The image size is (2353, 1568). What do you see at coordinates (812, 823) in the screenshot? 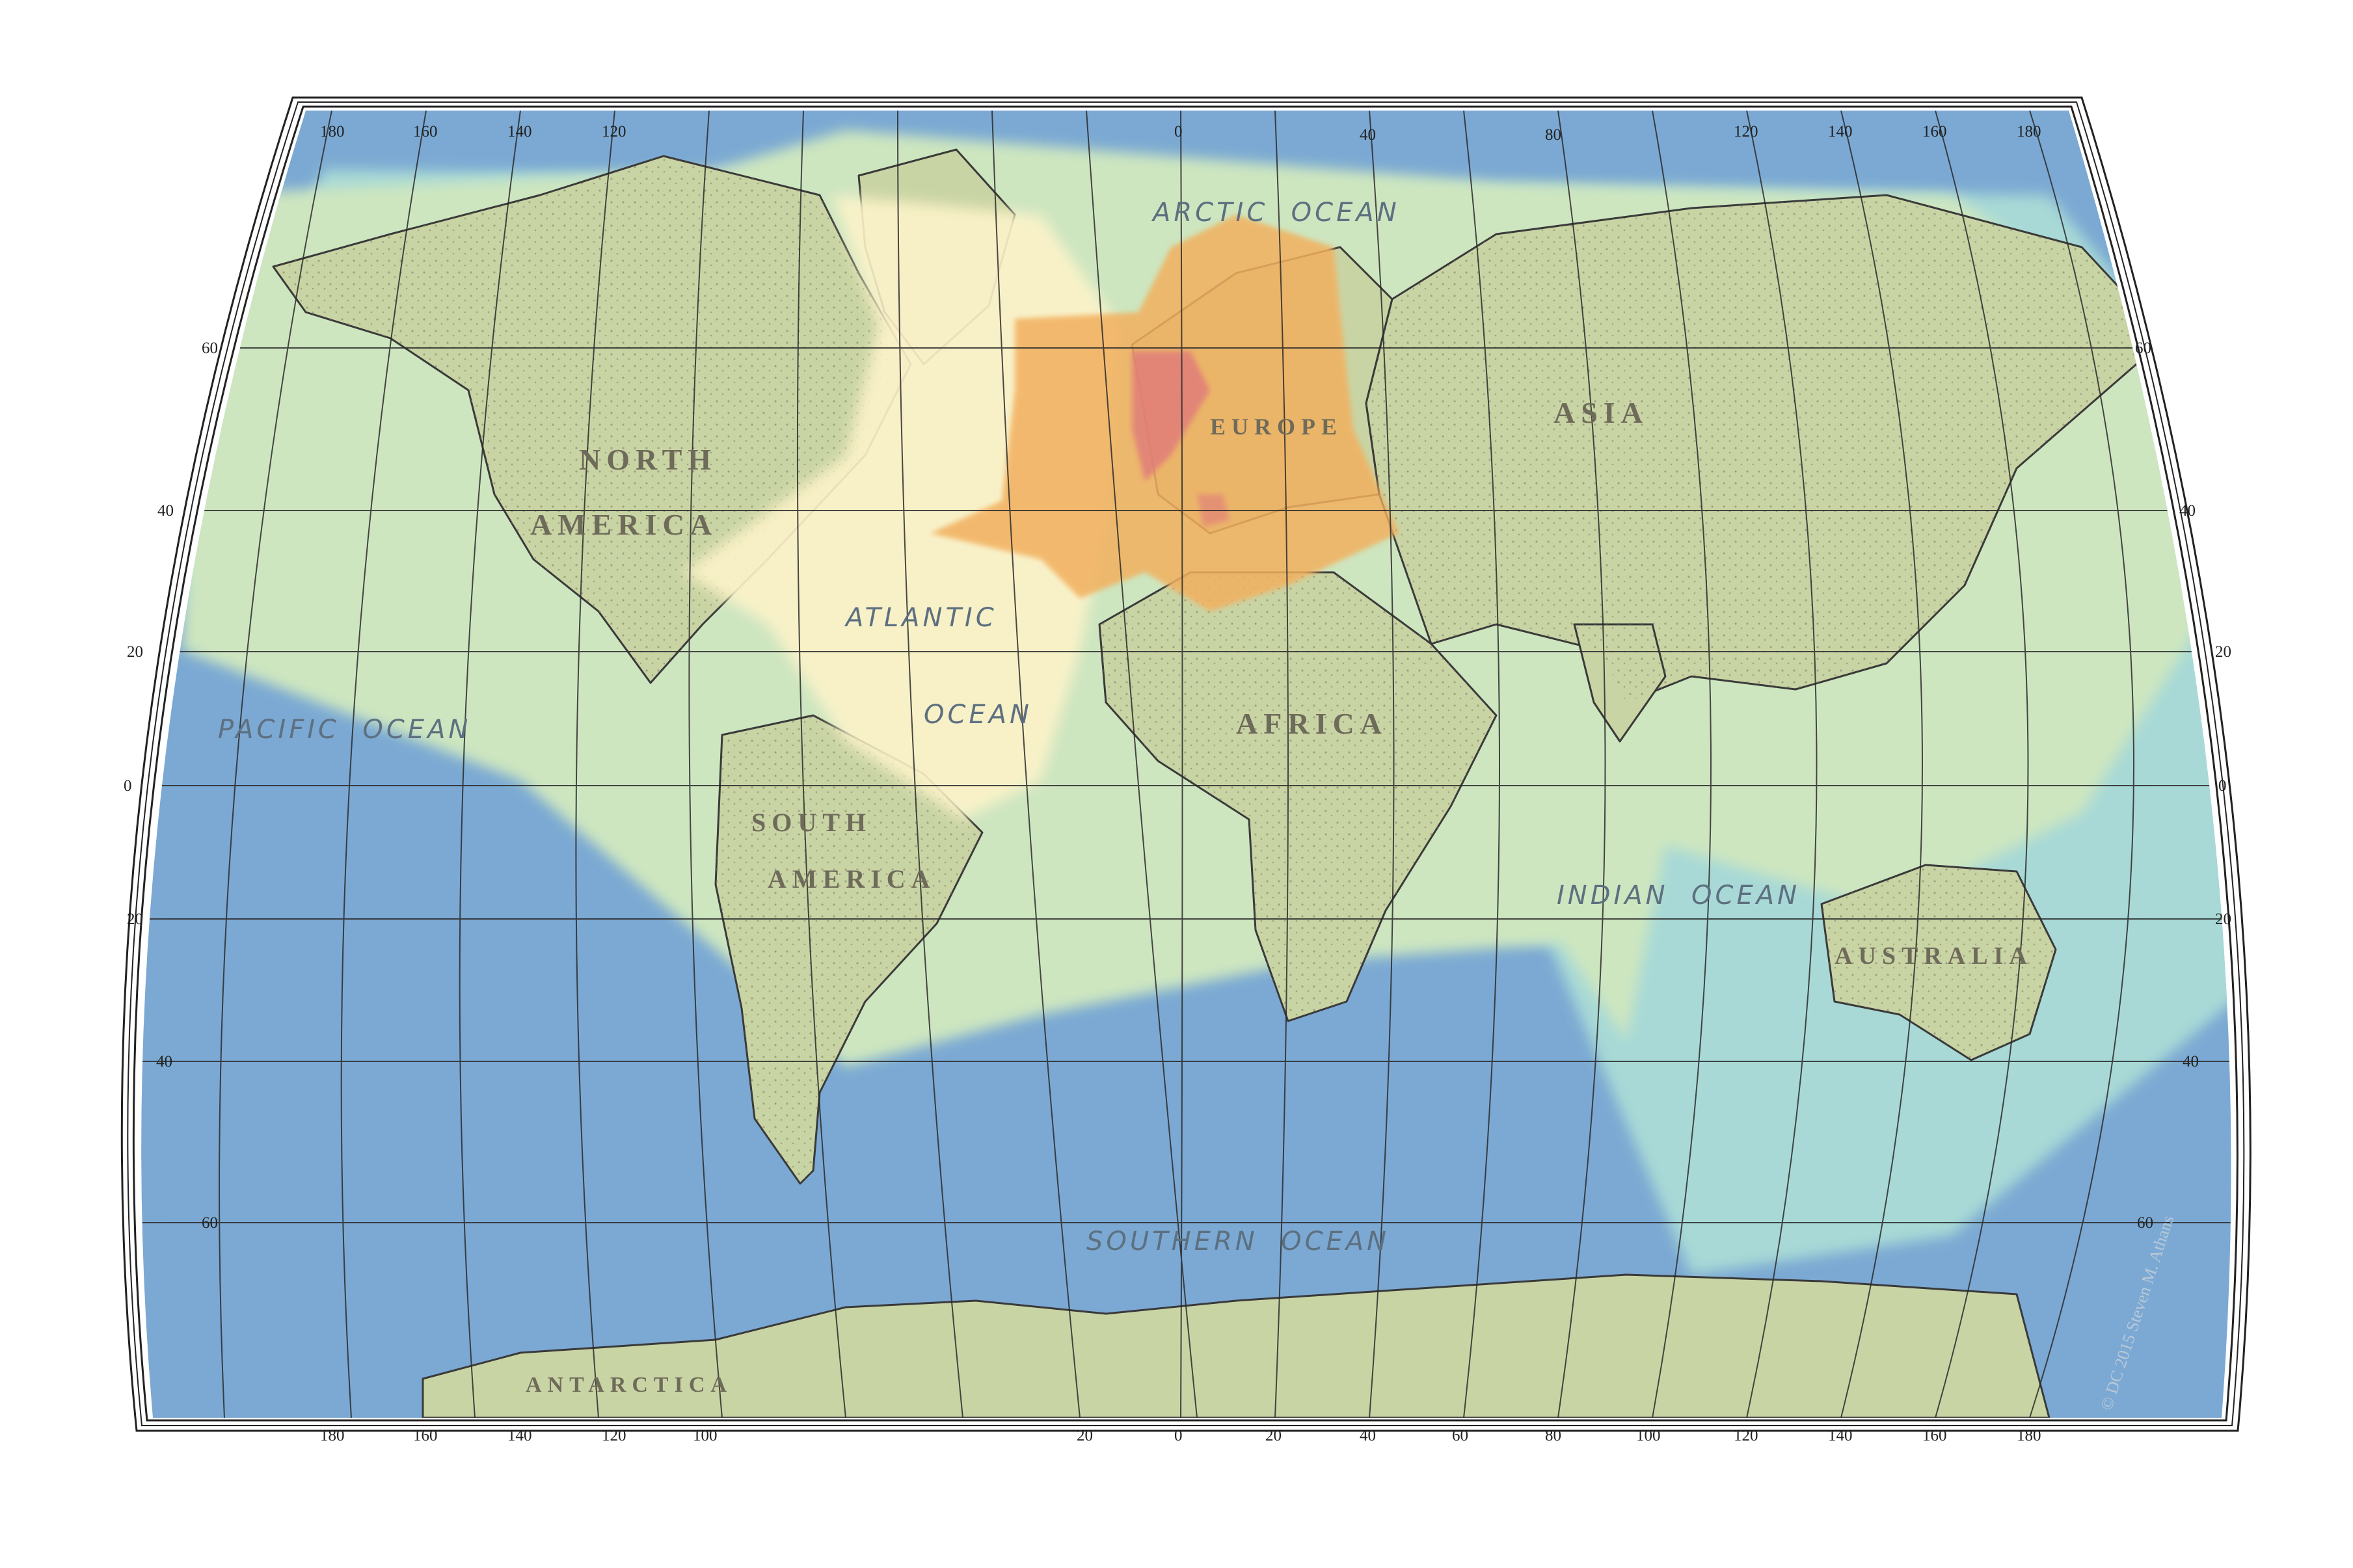
I see `label-south-america-1: SOUTH` at bounding box center [812, 823].